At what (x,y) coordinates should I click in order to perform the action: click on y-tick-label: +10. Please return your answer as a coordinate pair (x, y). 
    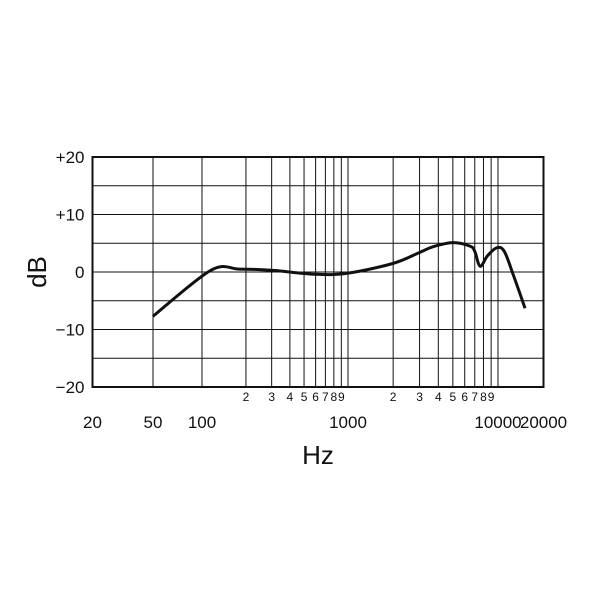
    Looking at the image, I should click on (70, 215).